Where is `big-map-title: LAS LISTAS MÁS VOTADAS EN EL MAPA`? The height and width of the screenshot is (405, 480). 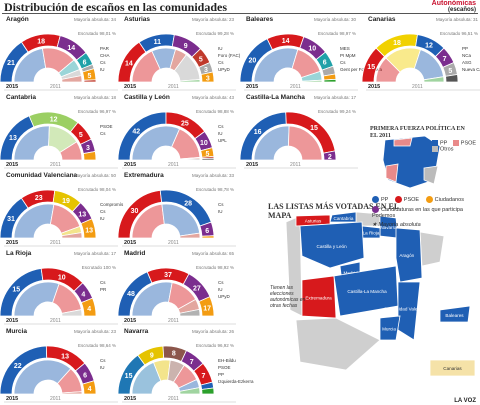 big-map-title: LAS LISTAS MÁS VOTADAS EN EL MAPA is located at coordinates (333, 211).